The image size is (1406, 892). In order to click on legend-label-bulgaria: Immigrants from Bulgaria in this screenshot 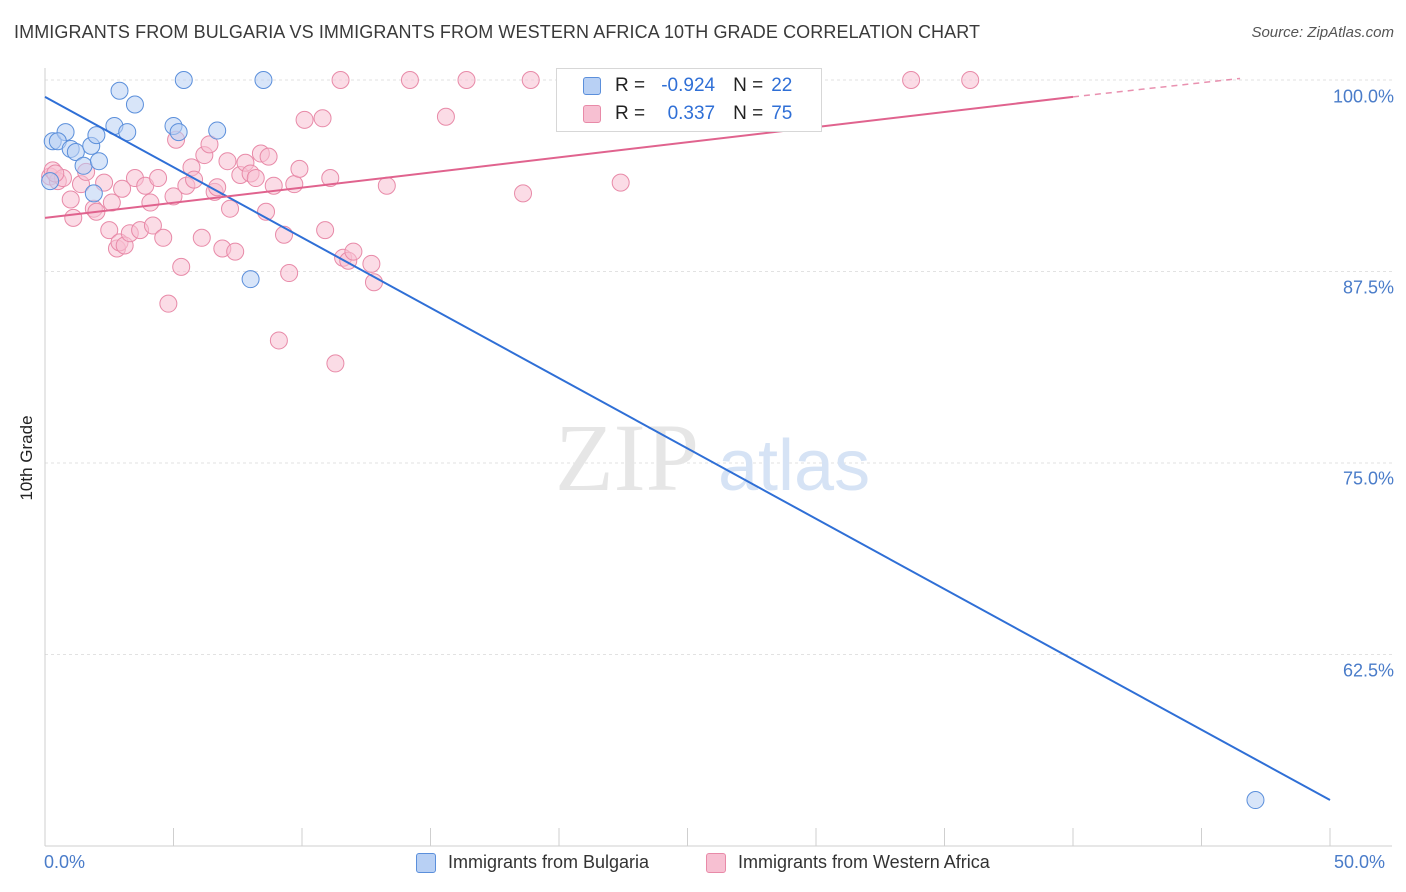, I will do `click(549, 862)`.